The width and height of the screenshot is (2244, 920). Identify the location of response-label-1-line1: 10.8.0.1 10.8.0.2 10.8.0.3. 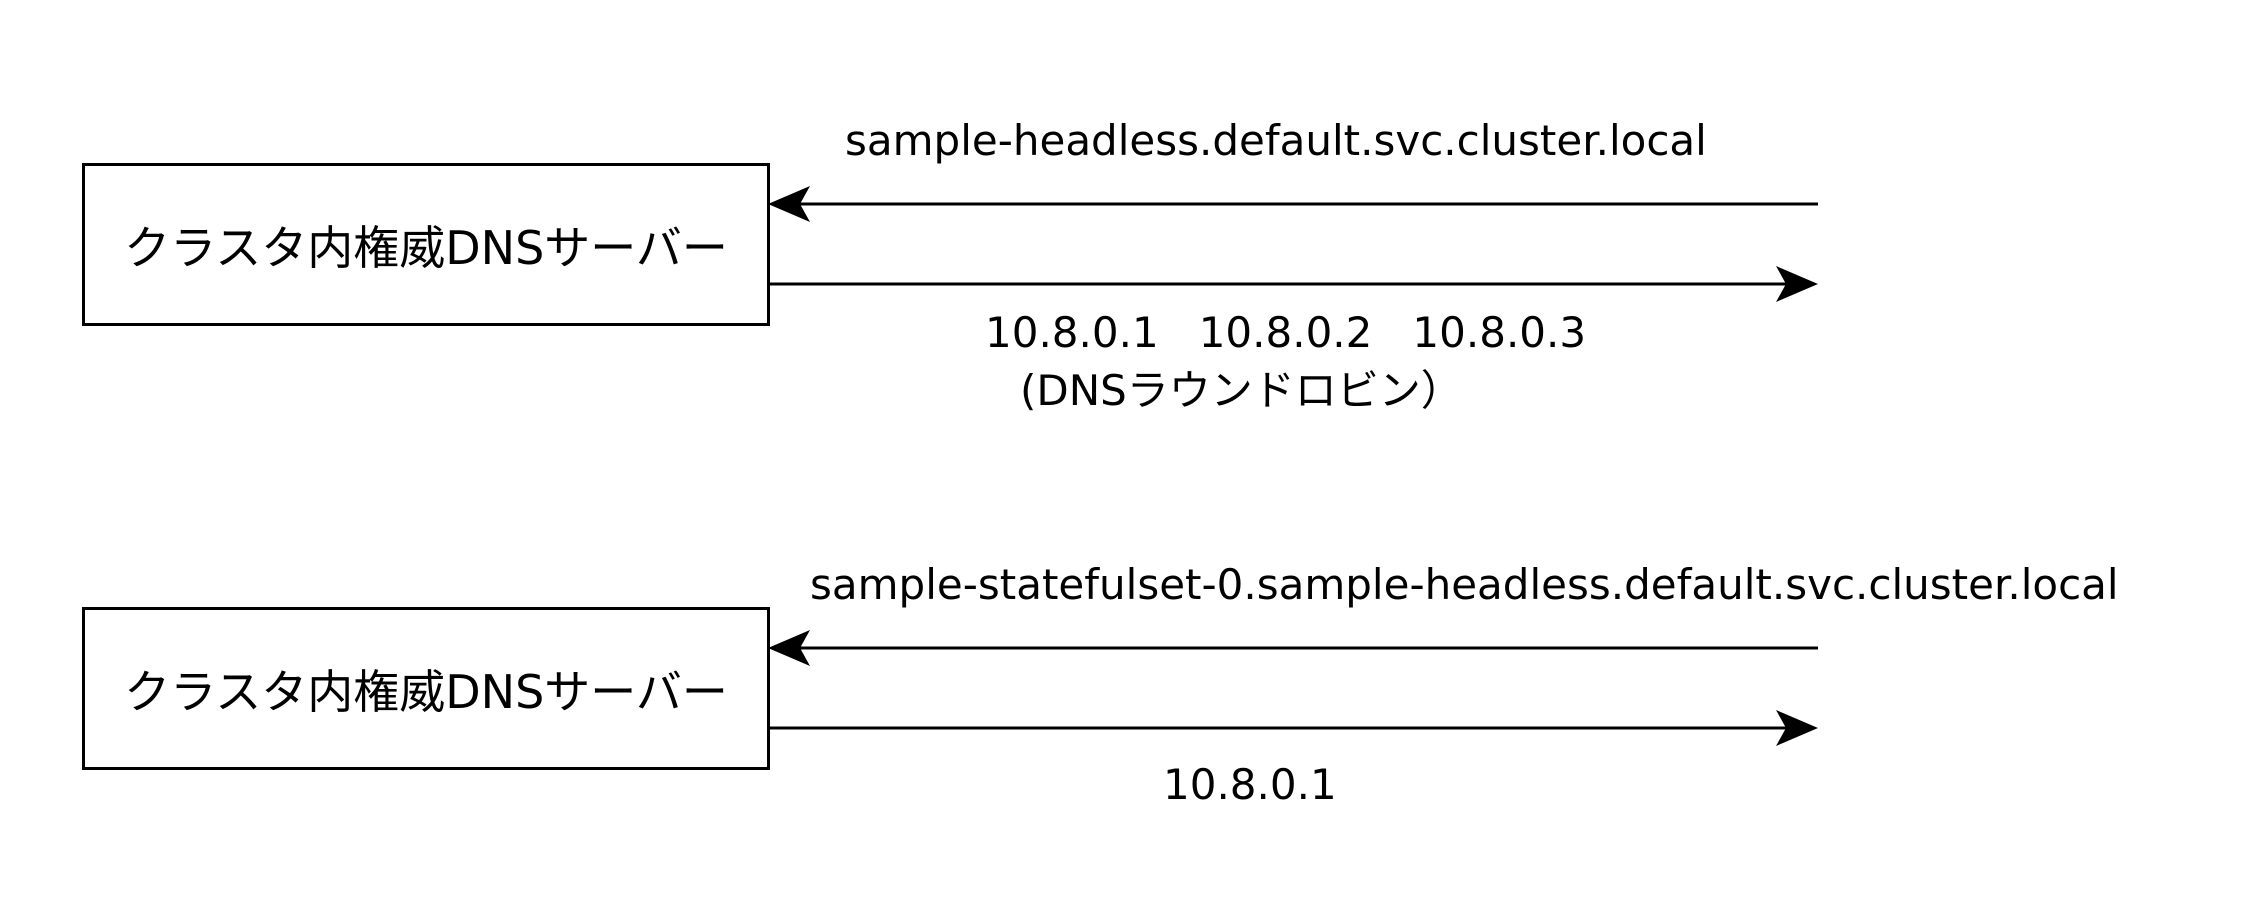
(1286, 332).